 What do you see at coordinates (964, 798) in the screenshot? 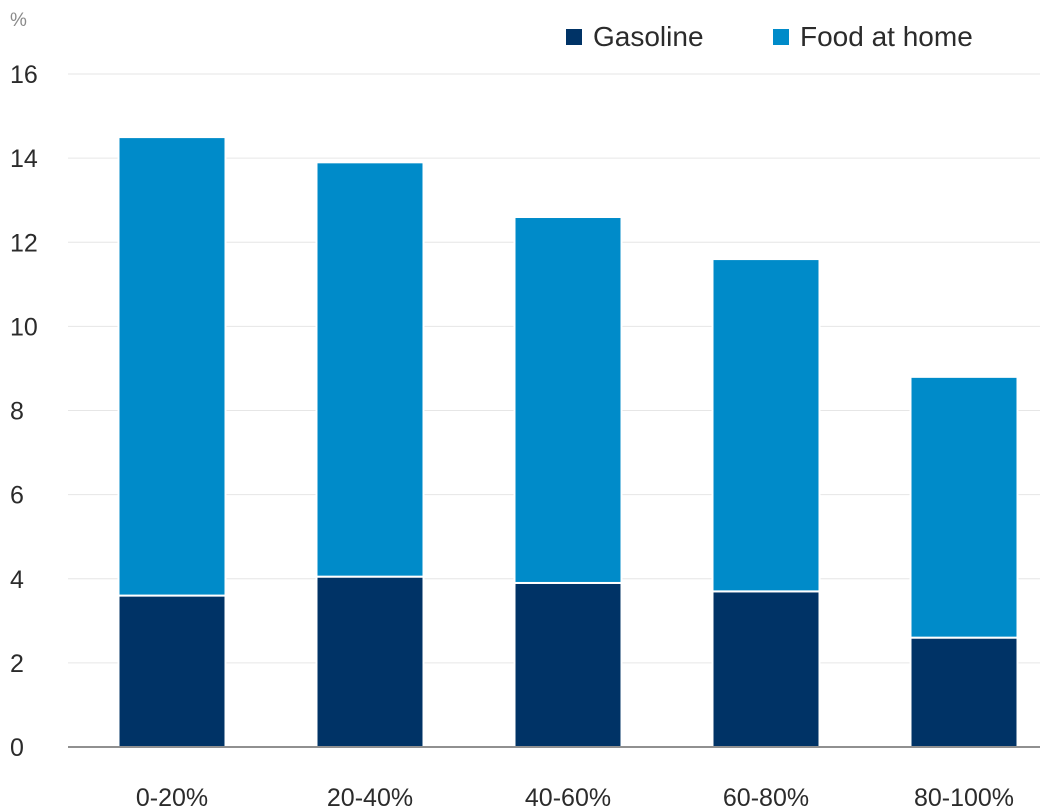
I see `x-tick-label: 80-100%` at bounding box center [964, 798].